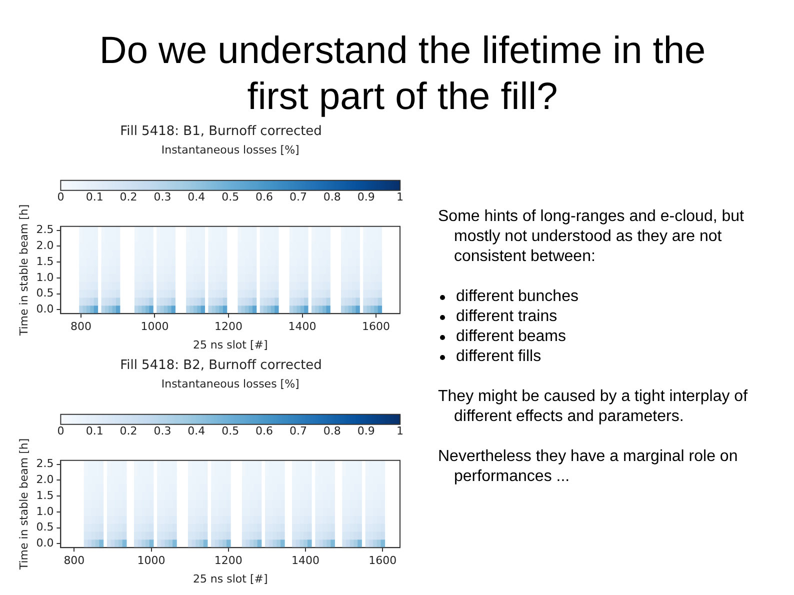 This screenshot has height=595, width=794. Describe the element at coordinates (221, 132) in the screenshot. I see `chart-title: Fill 5418: B1, Burnoff corrected` at that location.